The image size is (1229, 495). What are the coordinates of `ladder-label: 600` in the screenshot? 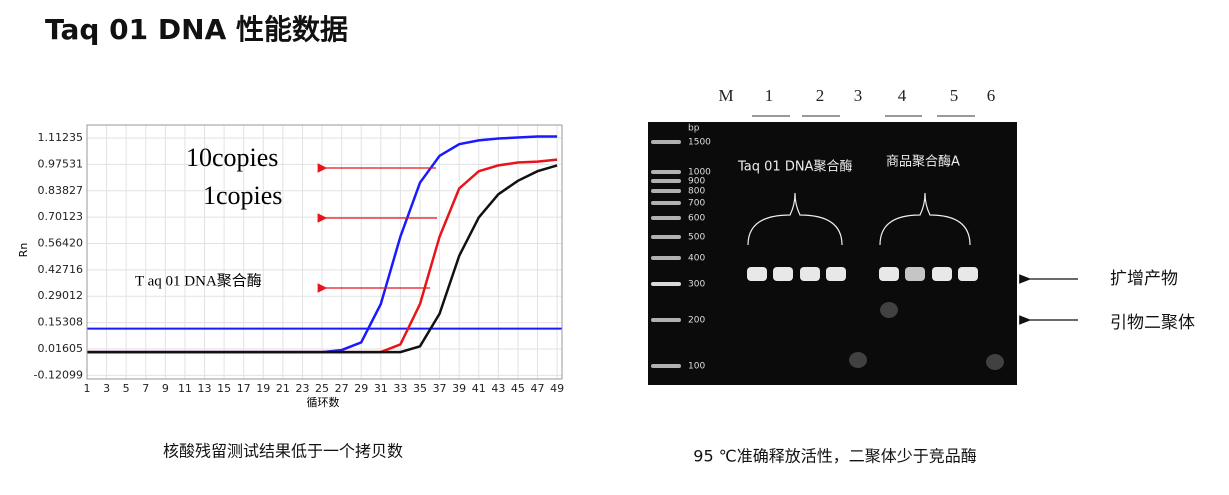 It's located at (696, 219).